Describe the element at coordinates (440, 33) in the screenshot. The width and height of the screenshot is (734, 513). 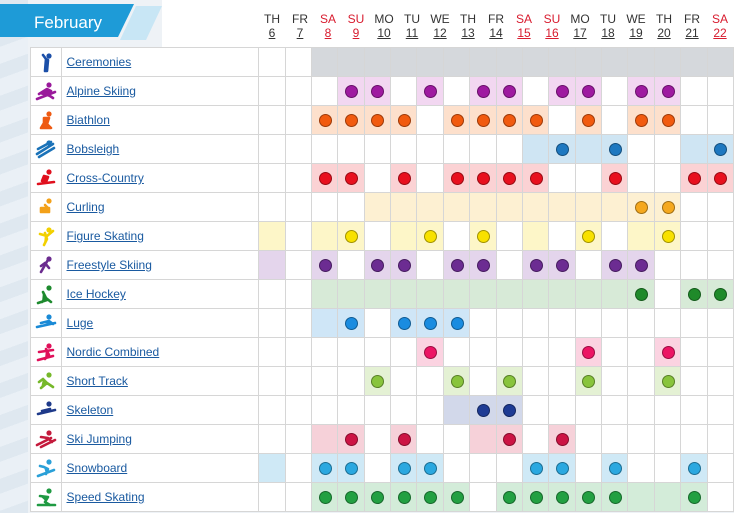
I see `day-number-link: 12` at that location.